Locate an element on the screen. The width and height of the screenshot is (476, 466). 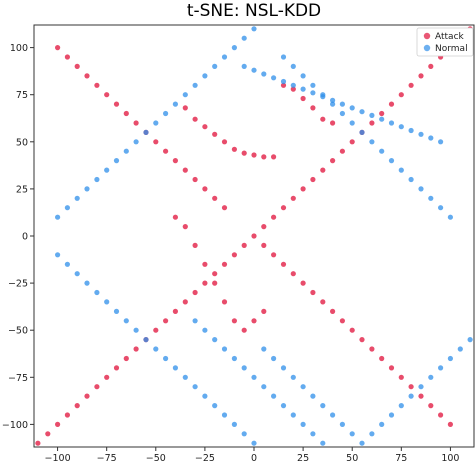
legend-label-normal: Normal is located at coordinates (451, 49).